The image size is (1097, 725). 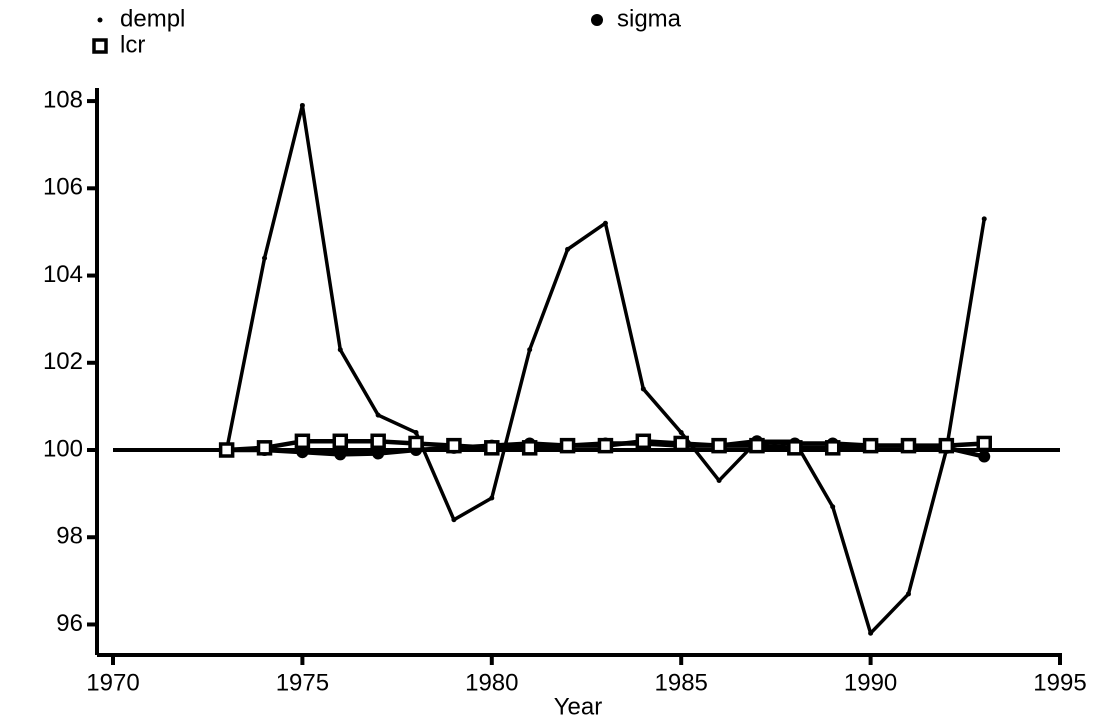 What do you see at coordinates (63, 99) in the screenshot?
I see `y-tick-label: 108` at bounding box center [63, 99].